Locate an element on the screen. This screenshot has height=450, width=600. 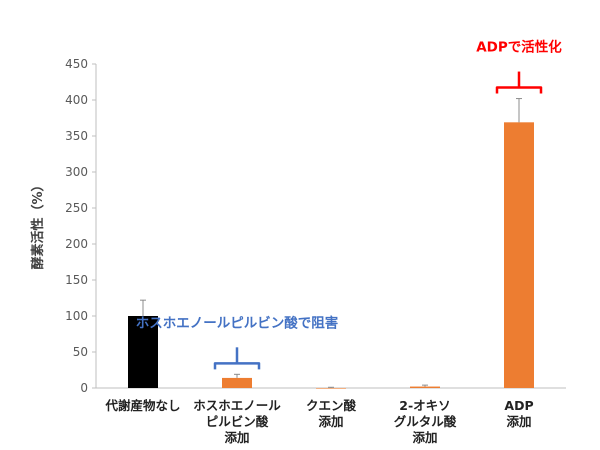
category-label-line: 代謝産物なし is located at coordinates (142, 405).